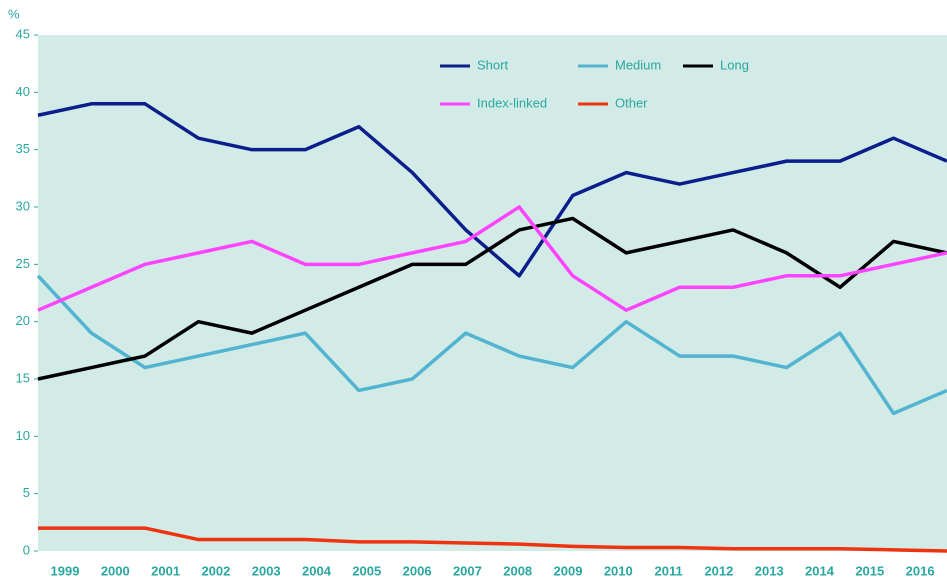 The width and height of the screenshot is (947, 583). I want to click on x-tick-label: 2001, so click(165, 570).